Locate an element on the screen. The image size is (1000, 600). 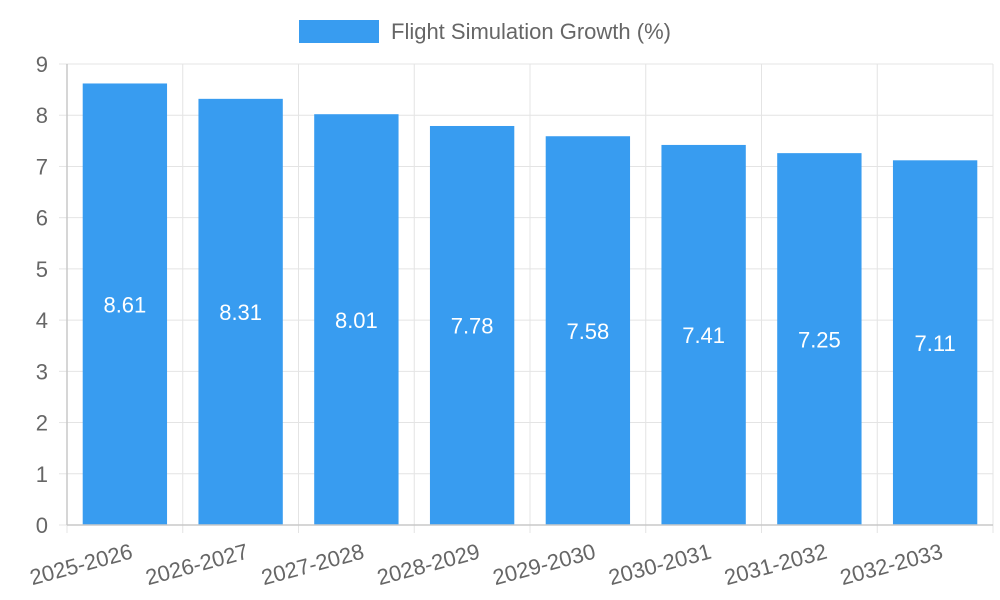
bar-2027-2028 is located at coordinates (356, 320).